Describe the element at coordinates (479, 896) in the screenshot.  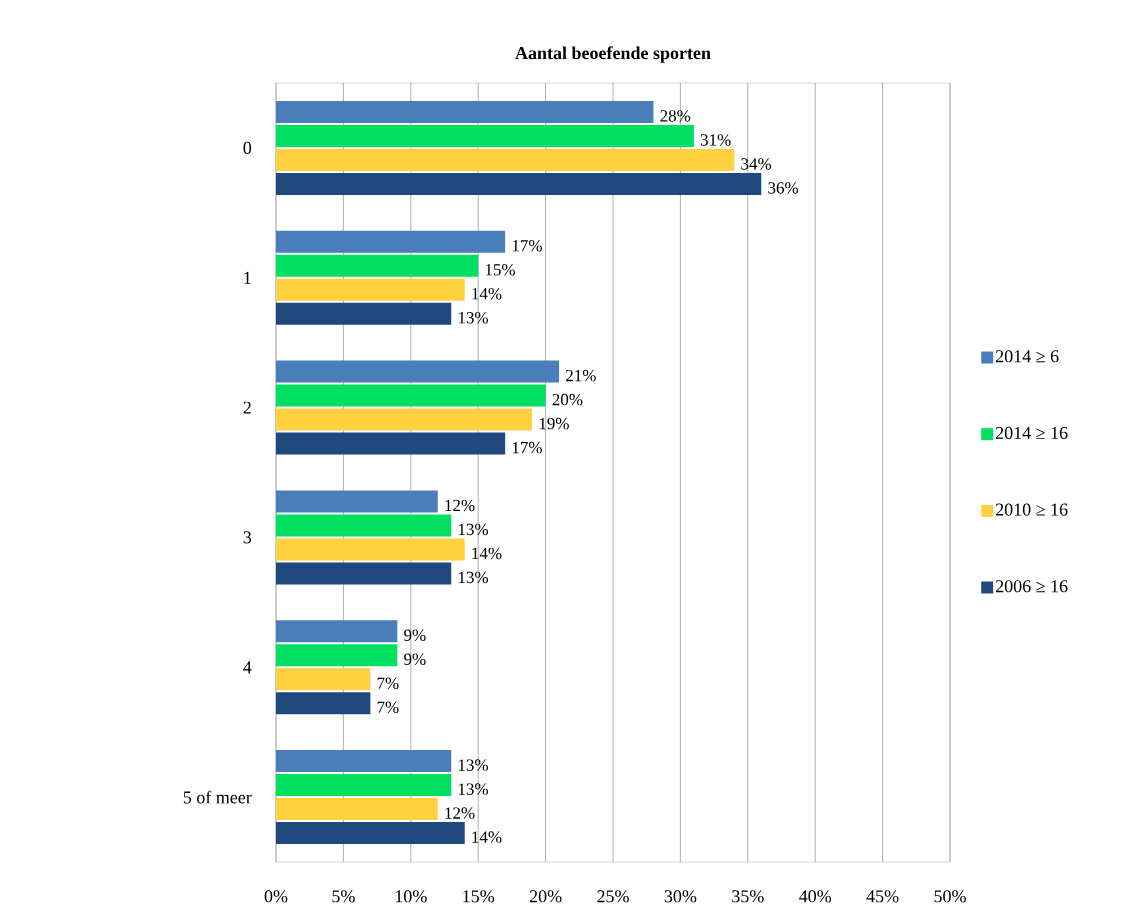
I see `x-tick-label: 15%` at that location.